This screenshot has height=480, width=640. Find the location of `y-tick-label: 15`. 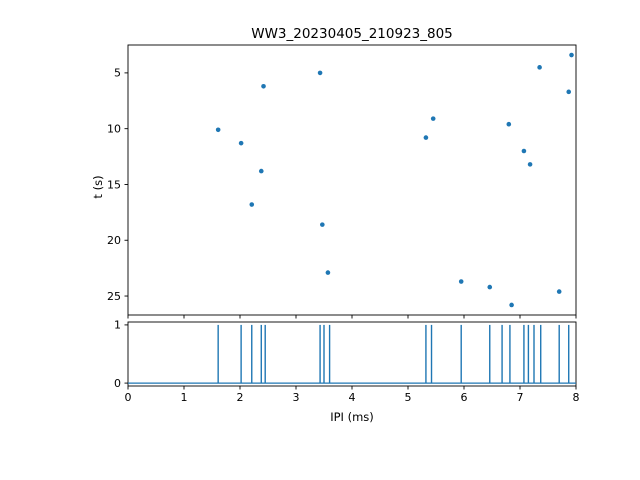

y-tick-label: 15 is located at coordinates (114, 184).